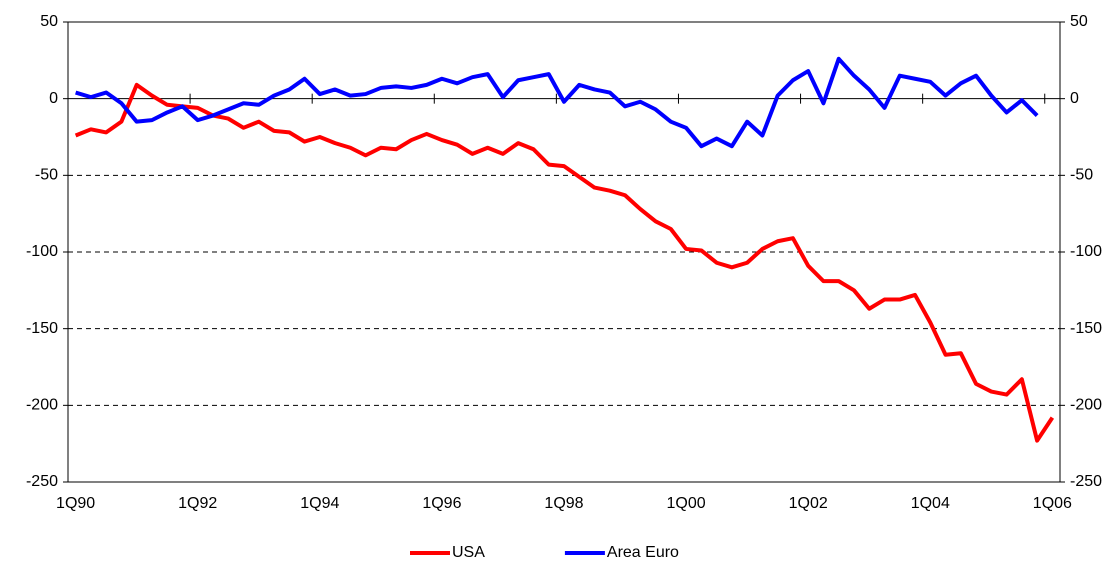 The image size is (1116, 572). What do you see at coordinates (49, 21) in the screenshot?
I see `y-tick-label: 50` at bounding box center [49, 21].